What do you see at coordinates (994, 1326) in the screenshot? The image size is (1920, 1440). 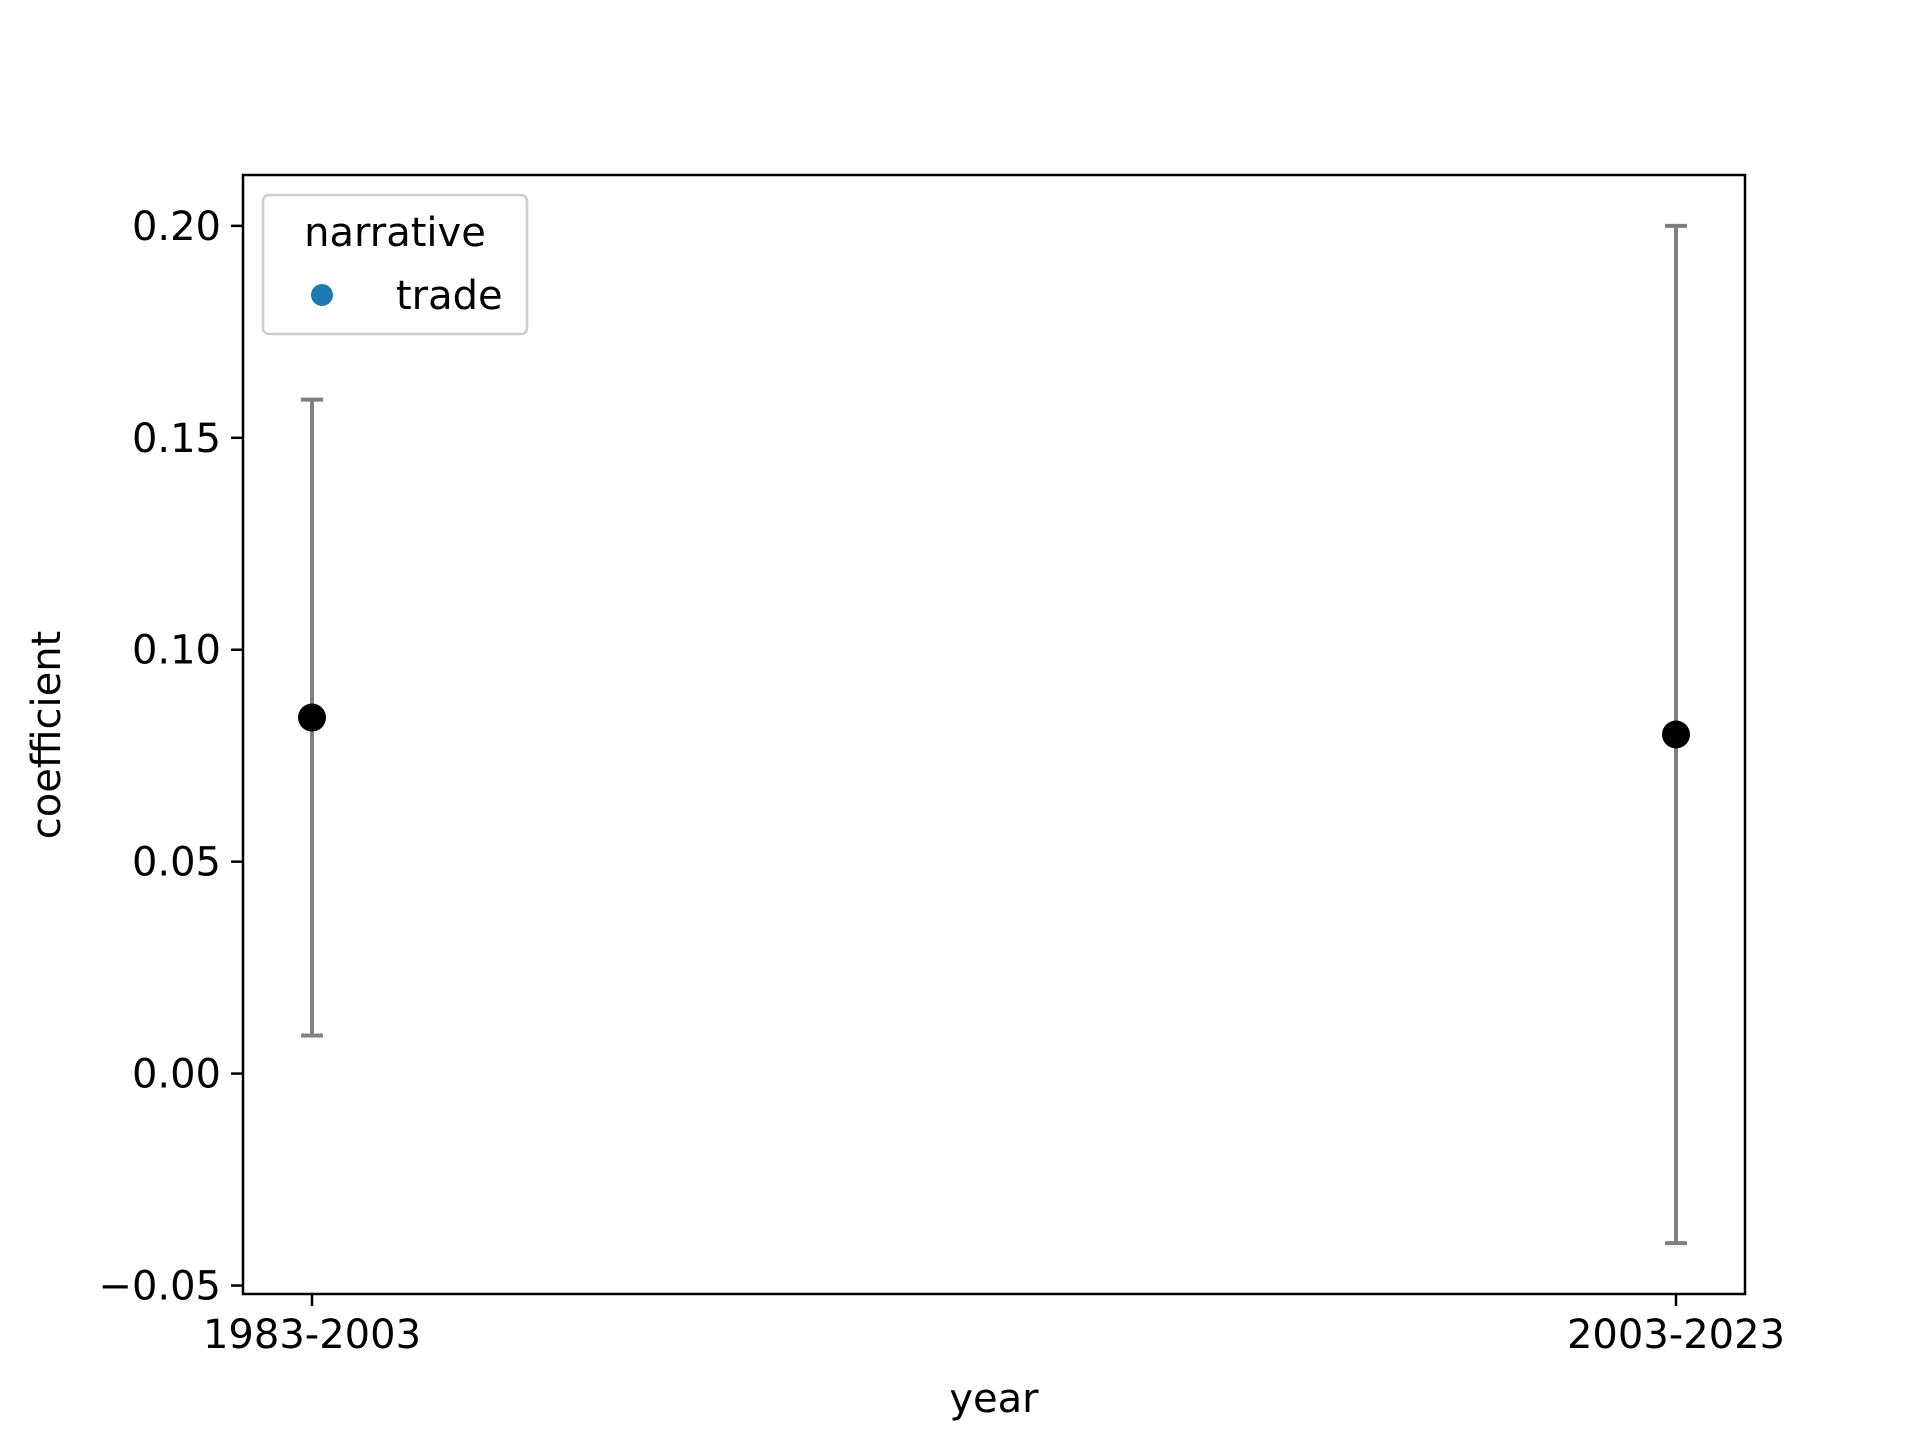 I see `x-axis: 1983-2003 2003-2023` at bounding box center [994, 1326].